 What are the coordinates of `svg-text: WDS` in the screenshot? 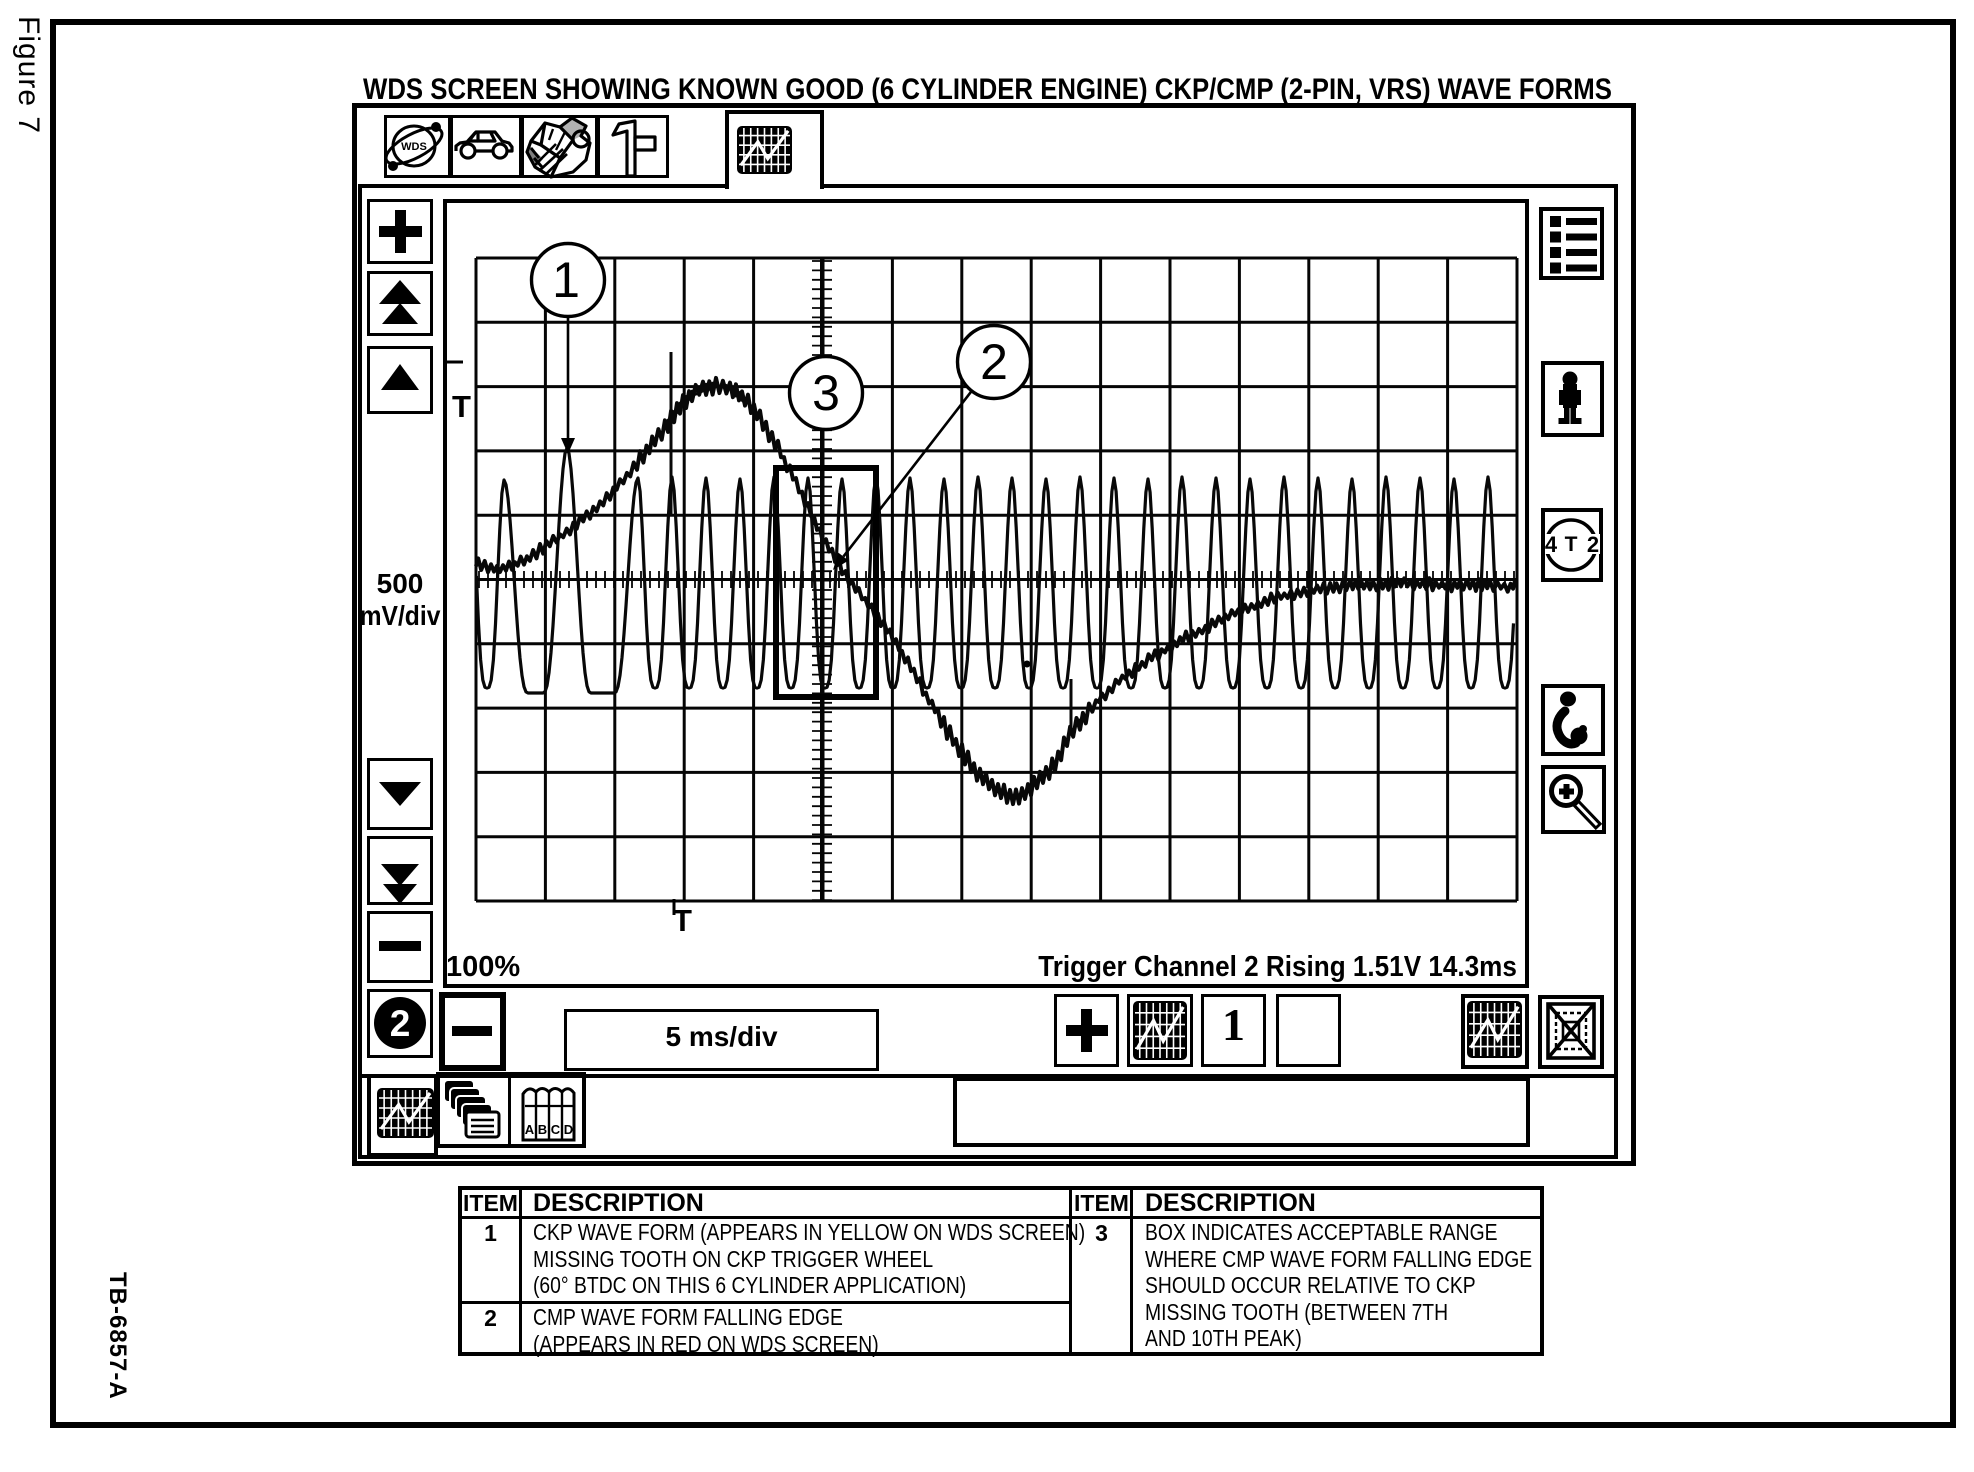 It's located at (414, 147).